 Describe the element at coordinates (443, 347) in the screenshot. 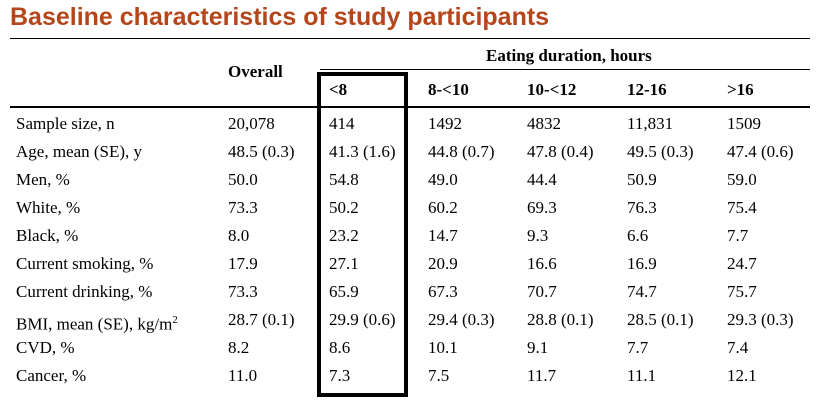

I see `table-cell: 10.1` at that location.